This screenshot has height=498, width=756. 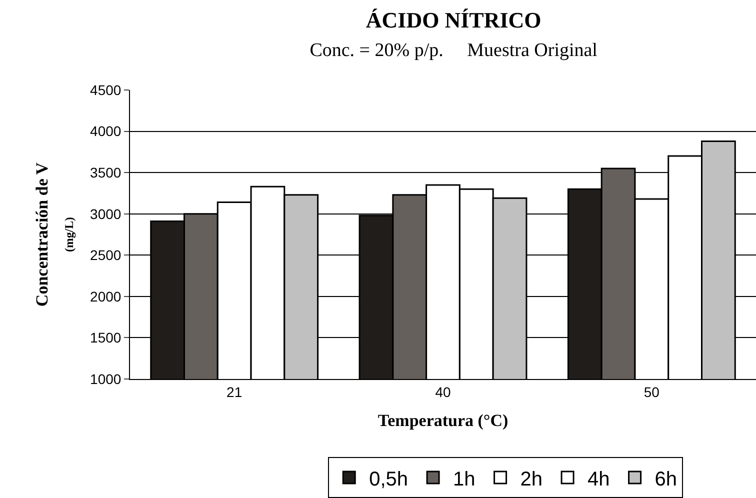 What do you see at coordinates (106, 338) in the screenshot?
I see `y-tick-label: 1500` at bounding box center [106, 338].